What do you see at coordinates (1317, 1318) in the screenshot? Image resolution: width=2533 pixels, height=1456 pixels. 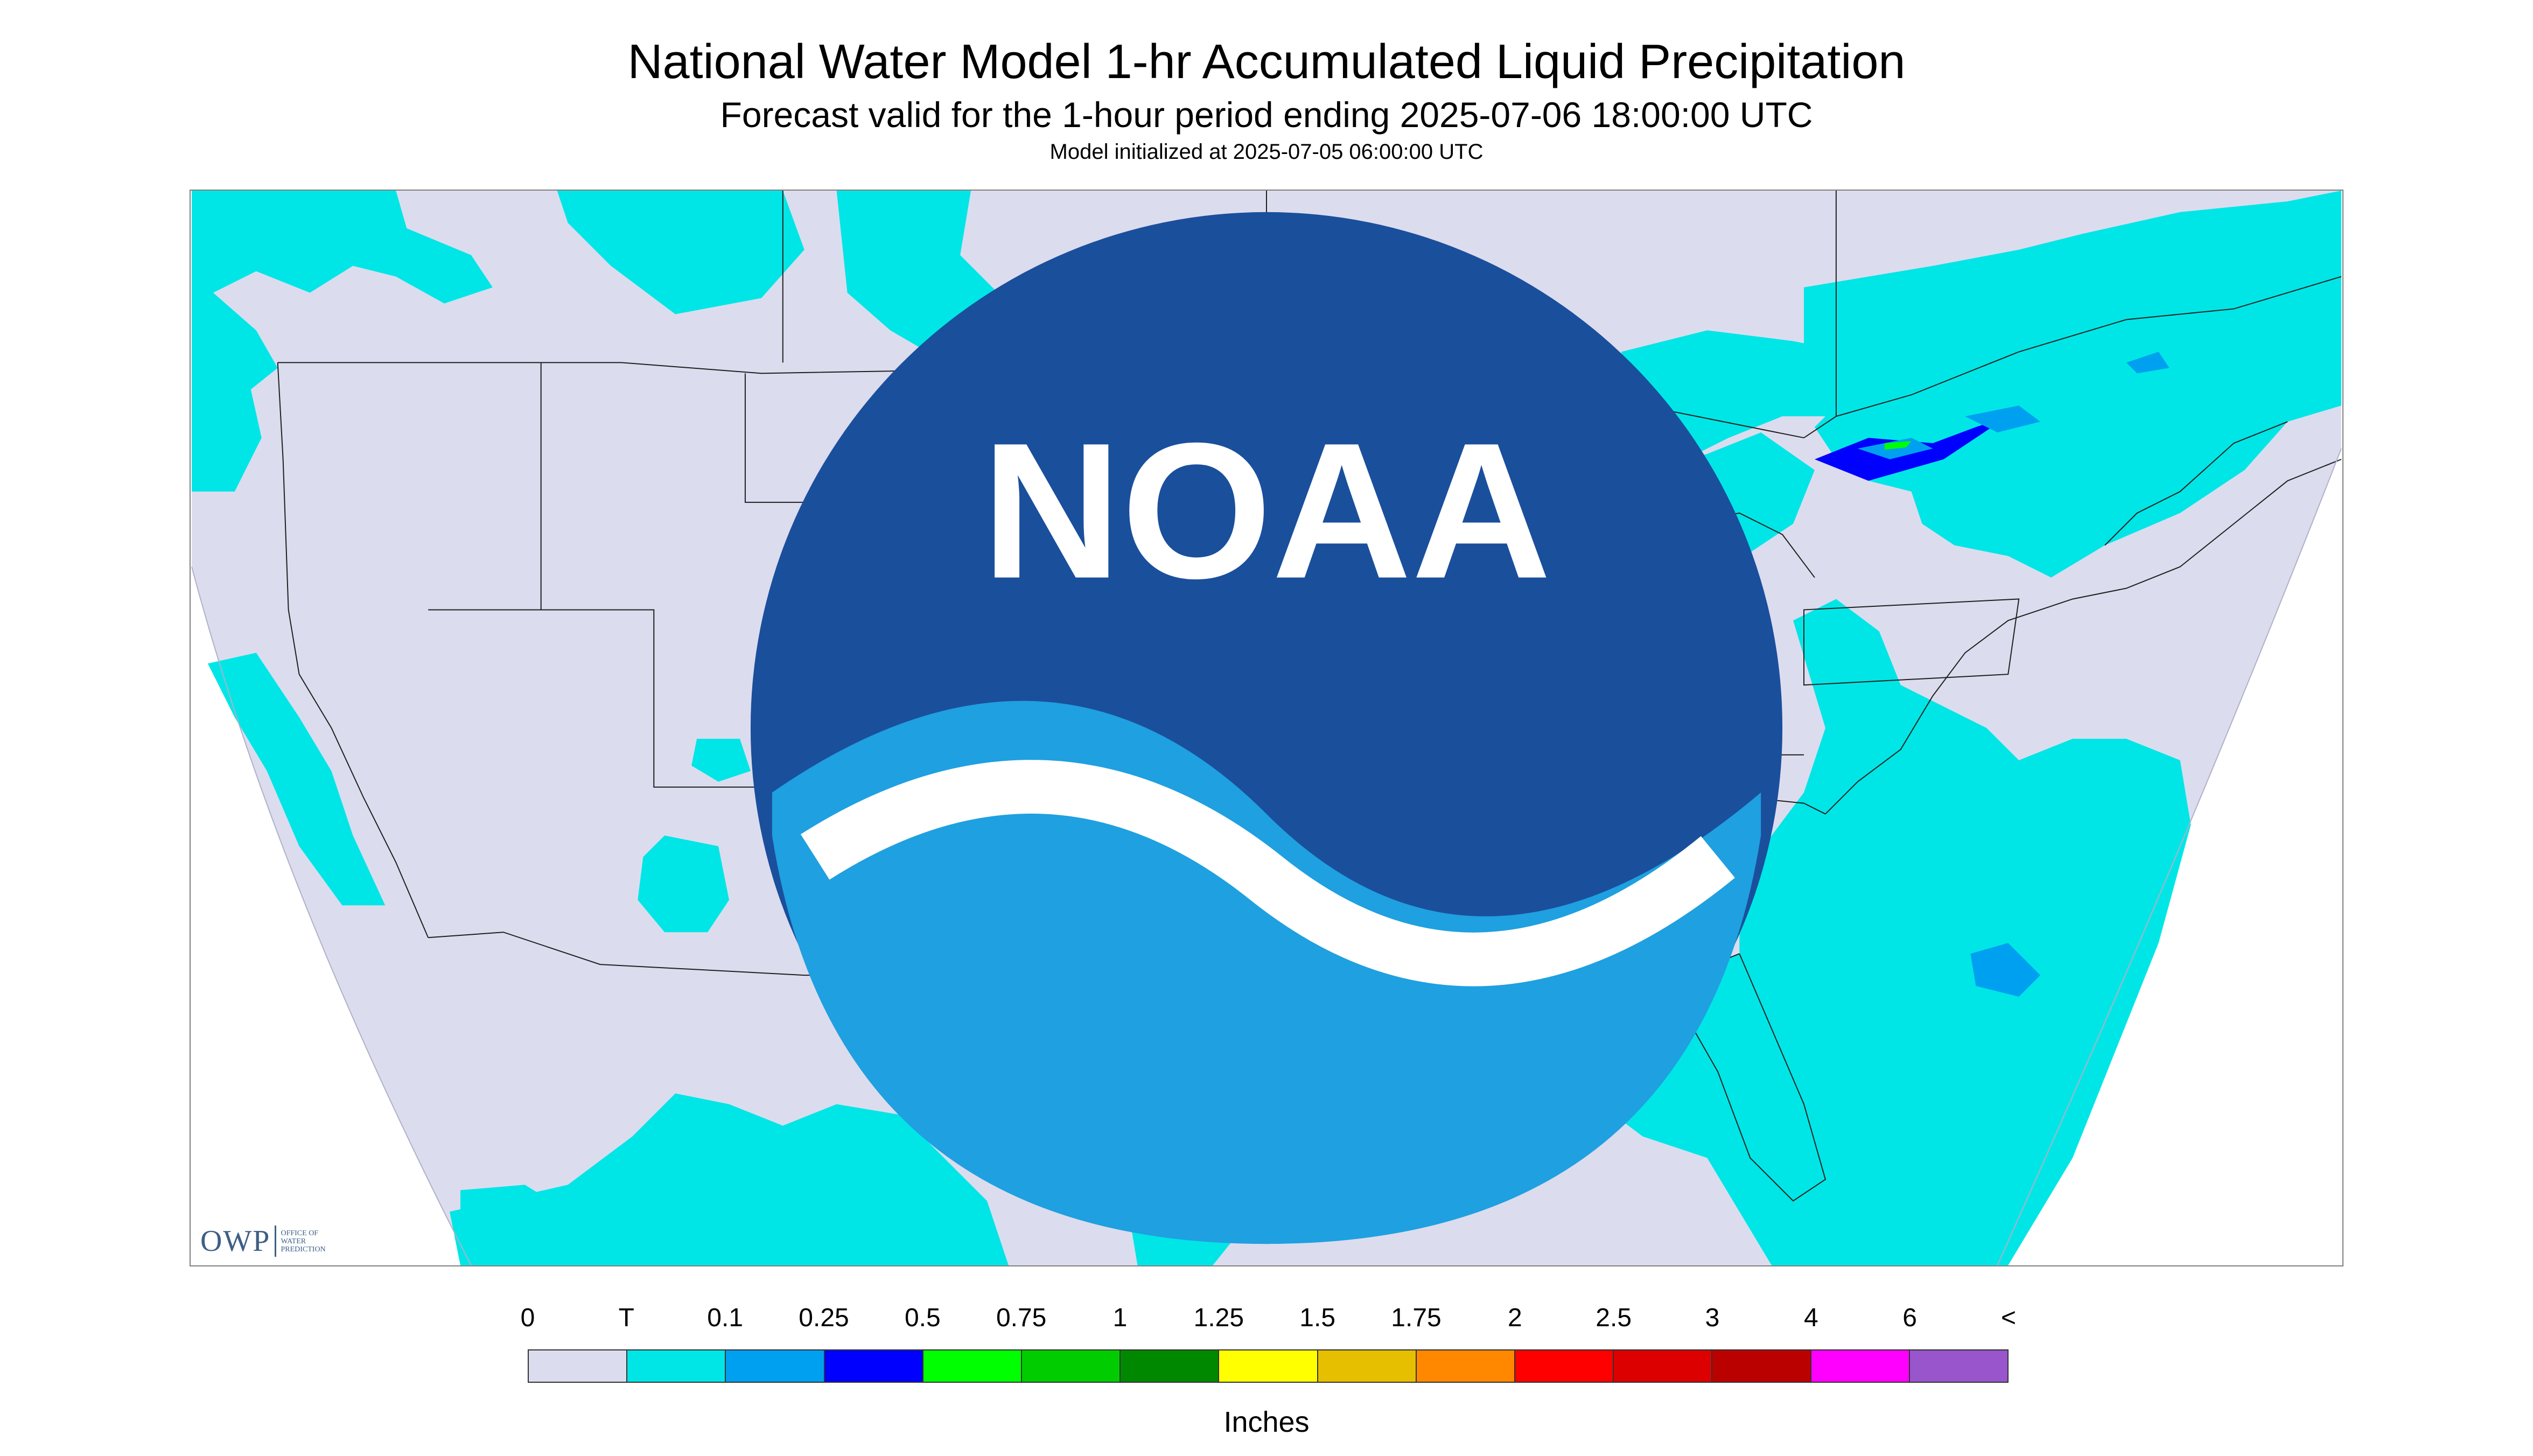 I see `legend-tick-label: 1.5` at bounding box center [1317, 1318].